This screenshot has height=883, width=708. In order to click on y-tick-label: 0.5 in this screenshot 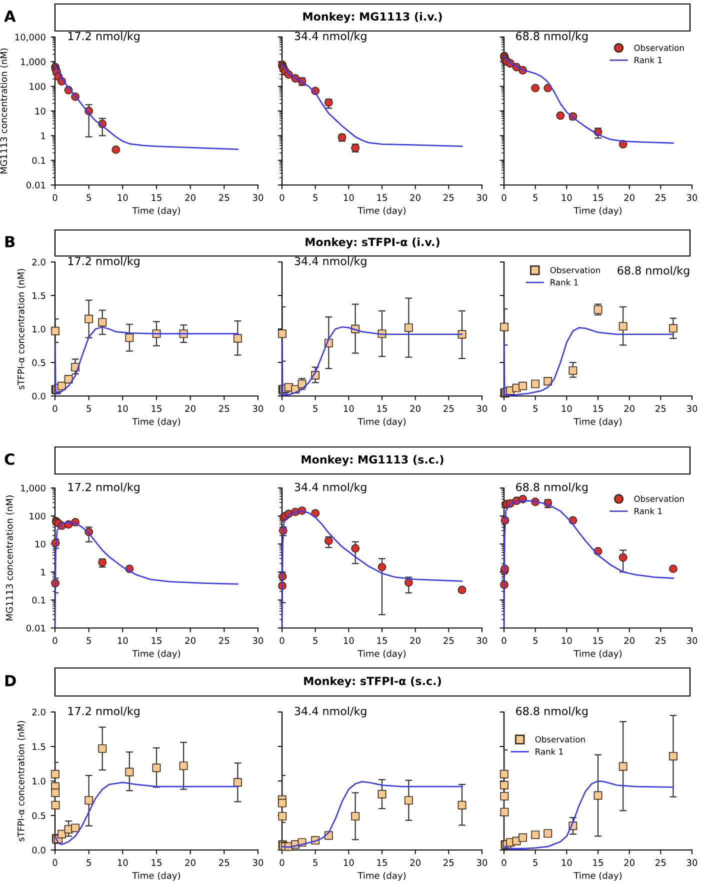, I will do `click(39, 362)`.